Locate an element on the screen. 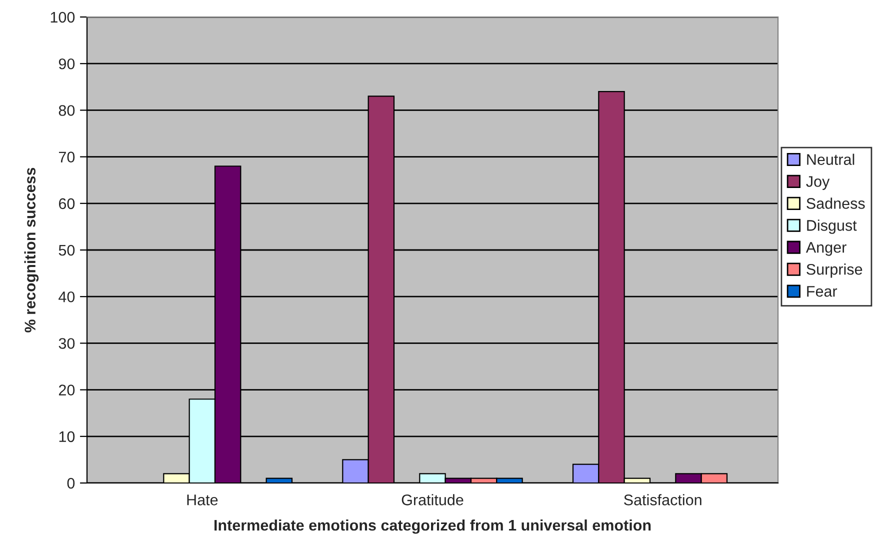 The image size is (883, 552). y-tick-label: 70 is located at coordinates (66, 157).